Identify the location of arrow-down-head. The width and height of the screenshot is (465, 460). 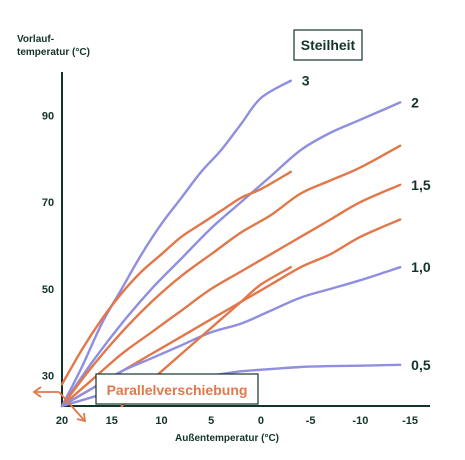
(81, 417).